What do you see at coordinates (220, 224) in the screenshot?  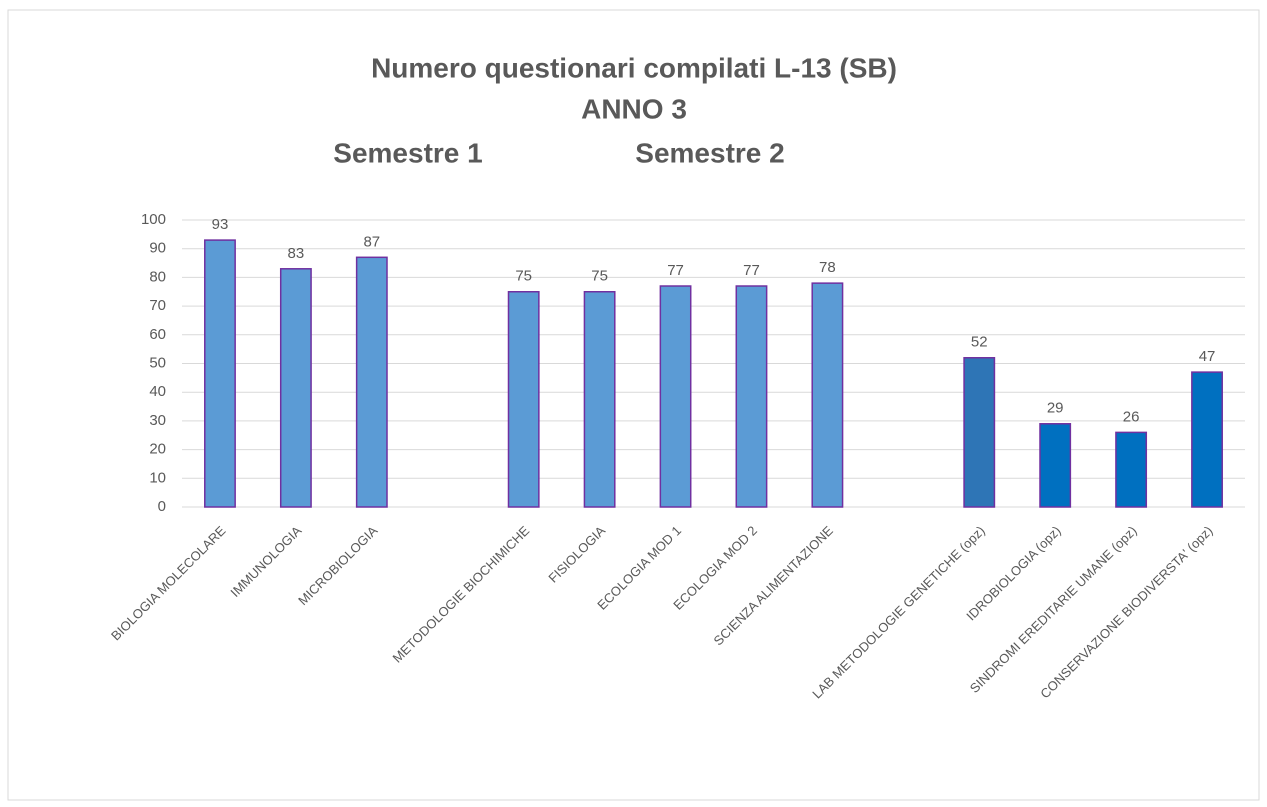 I see `data-label: 93` at bounding box center [220, 224].